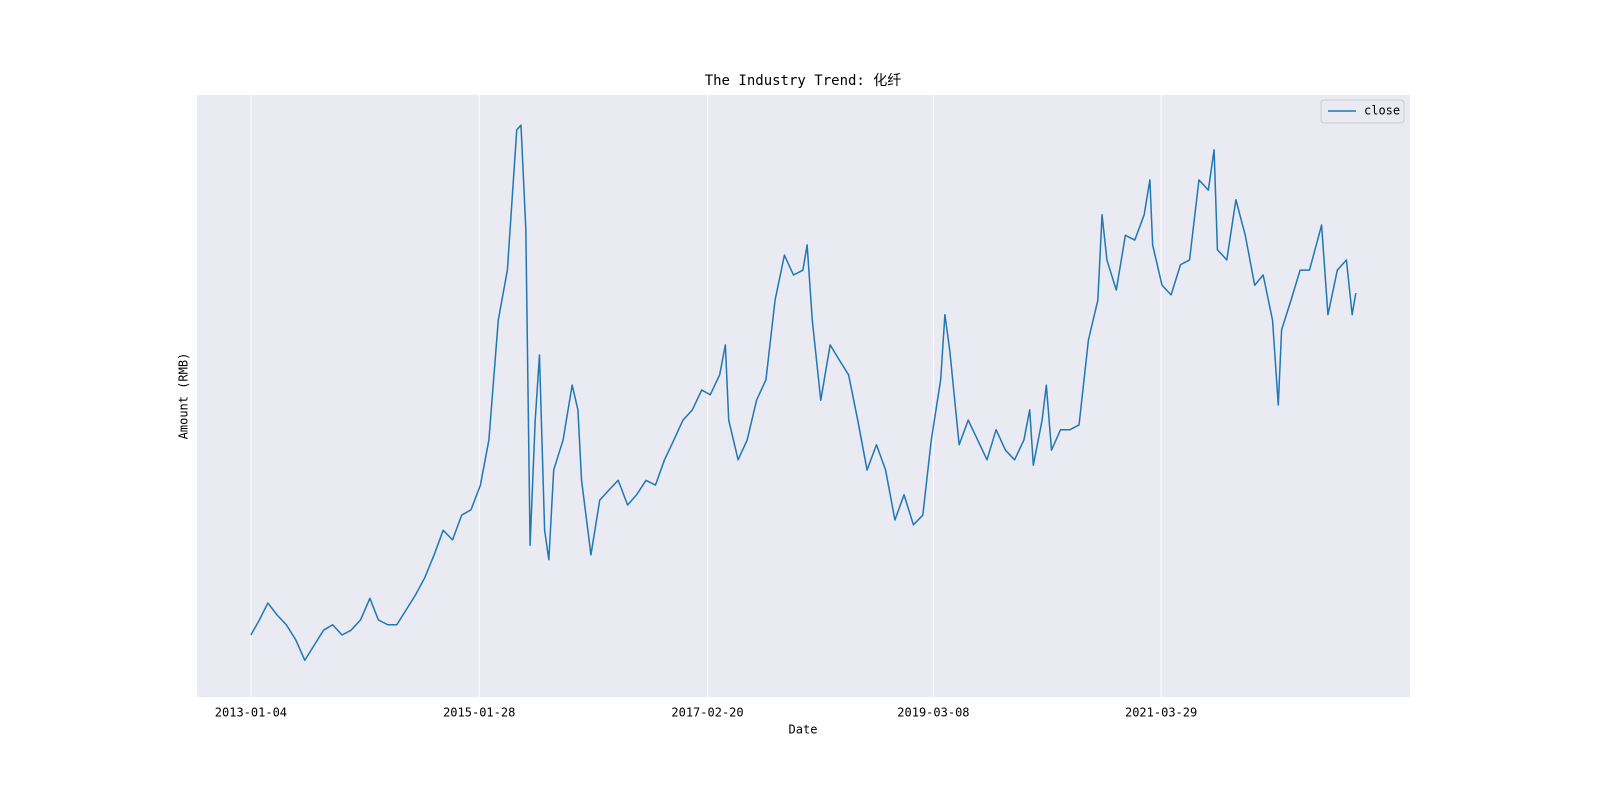 The width and height of the screenshot is (1600, 804). What do you see at coordinates (1161, 713) in the screenshot?
I see `x-tick-label: 2021-03-29` at bounding box center [1161, 713].